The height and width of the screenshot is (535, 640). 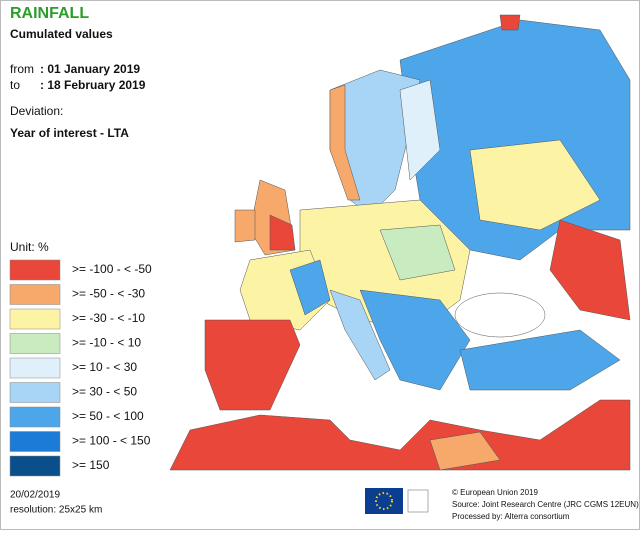 I want to click on legend-unit: Unit: %, so click(x=29, y=247).